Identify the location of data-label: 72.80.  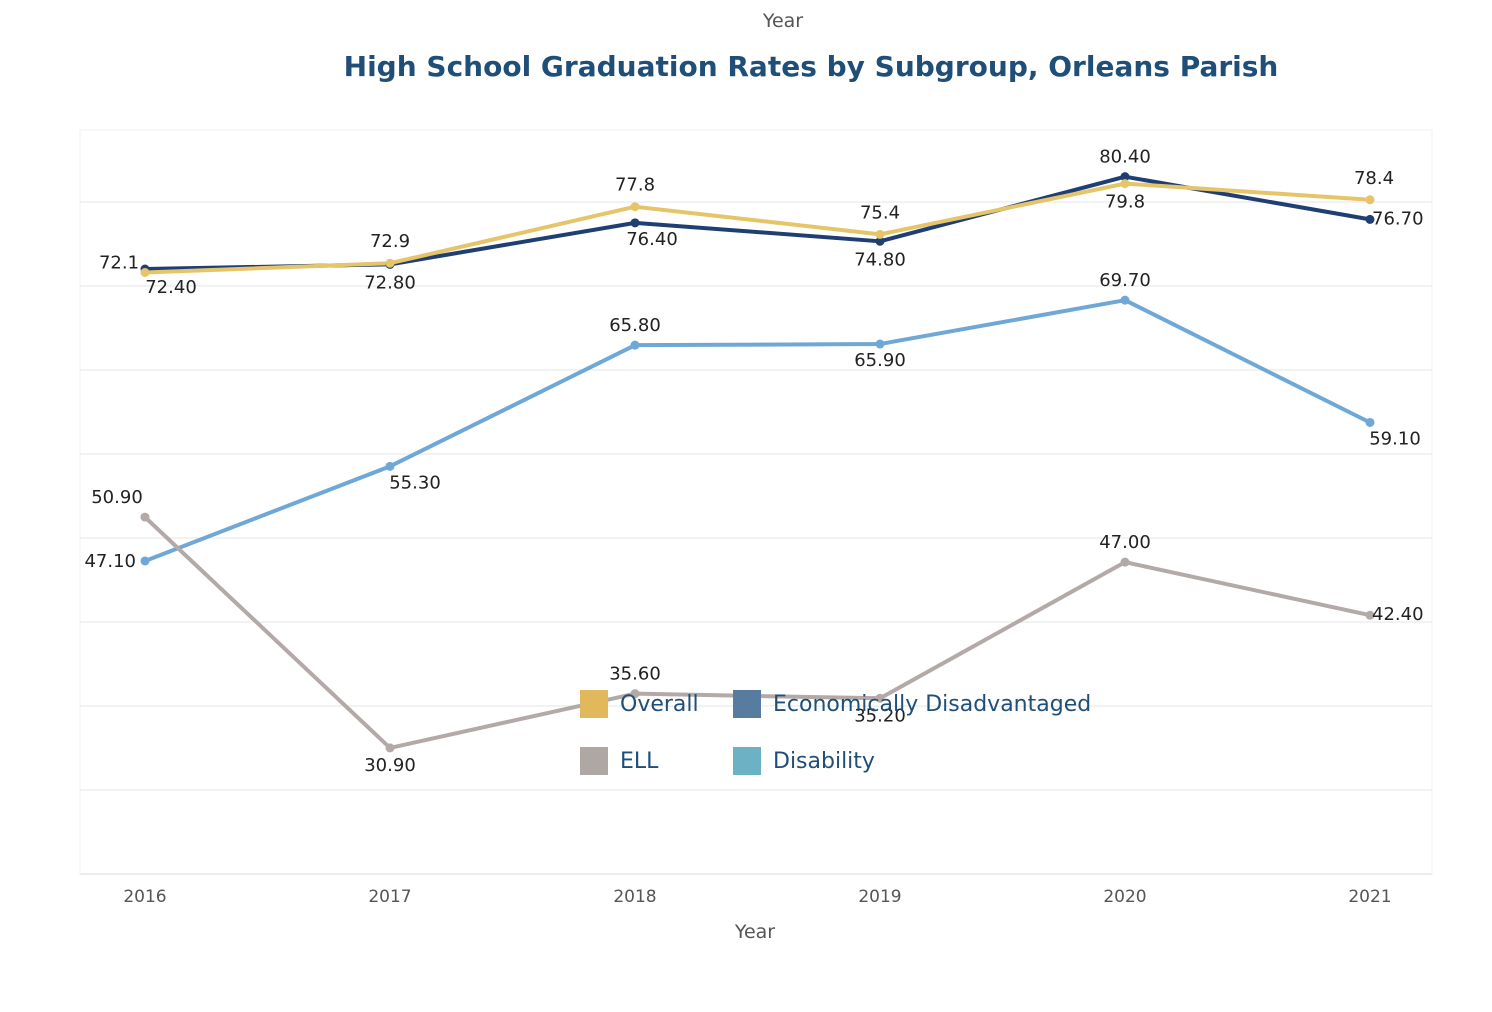
(390, 282).